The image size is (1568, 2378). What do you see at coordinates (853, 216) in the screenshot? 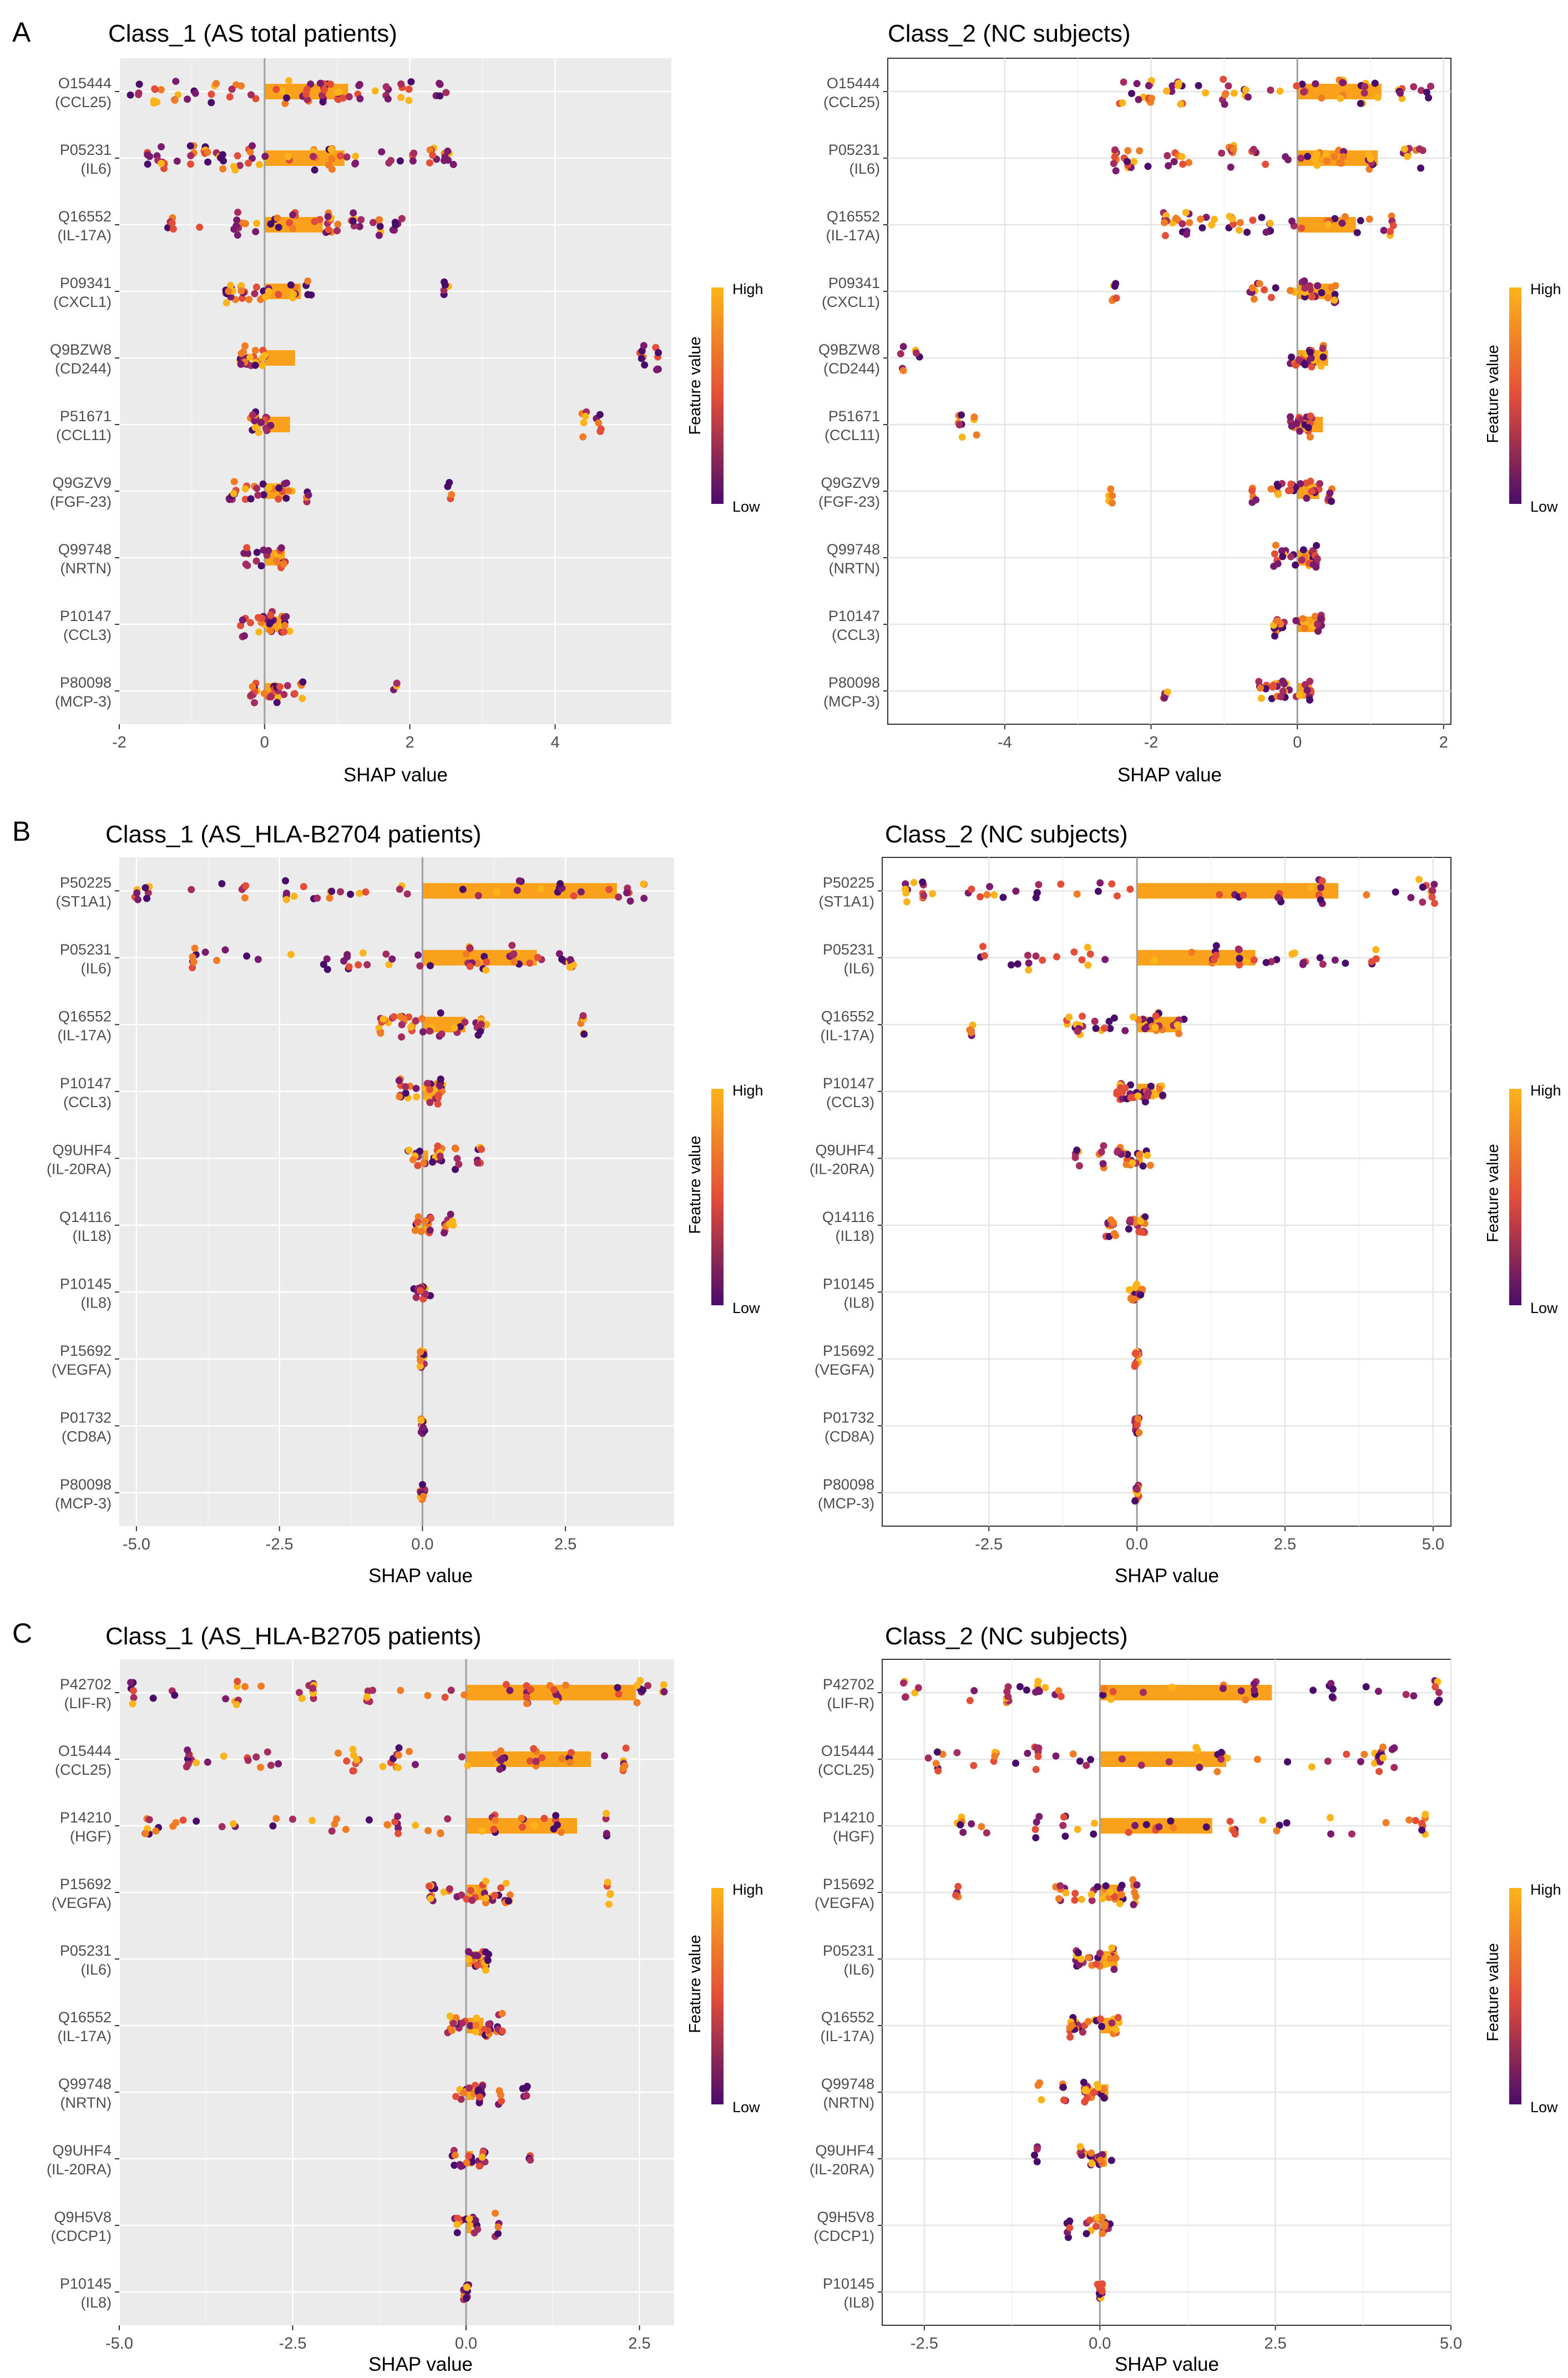
I see `y-tick-label-id: Q16552` at bounding box center [853, 216].